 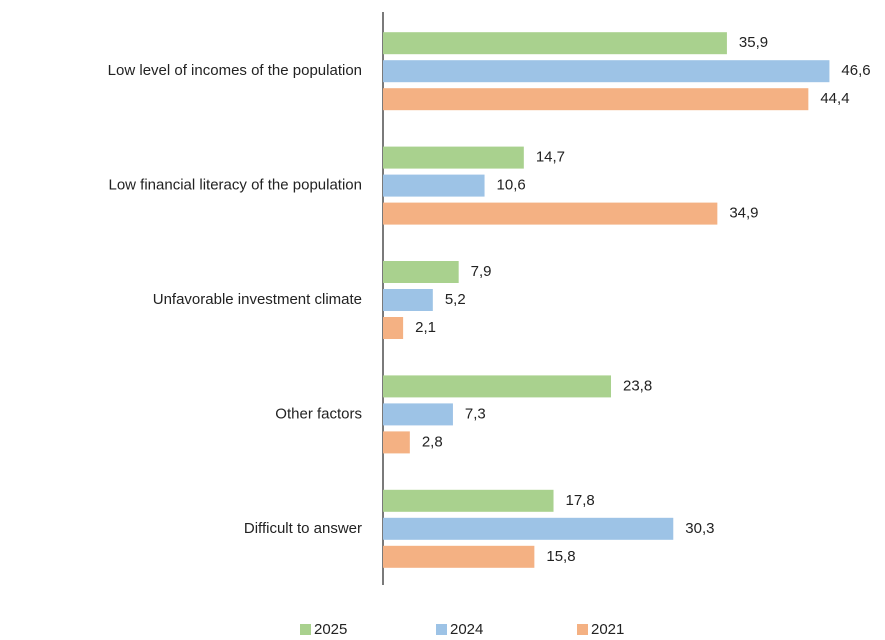 I want to click on value-label: 10,6, so click(x=511, y=185).